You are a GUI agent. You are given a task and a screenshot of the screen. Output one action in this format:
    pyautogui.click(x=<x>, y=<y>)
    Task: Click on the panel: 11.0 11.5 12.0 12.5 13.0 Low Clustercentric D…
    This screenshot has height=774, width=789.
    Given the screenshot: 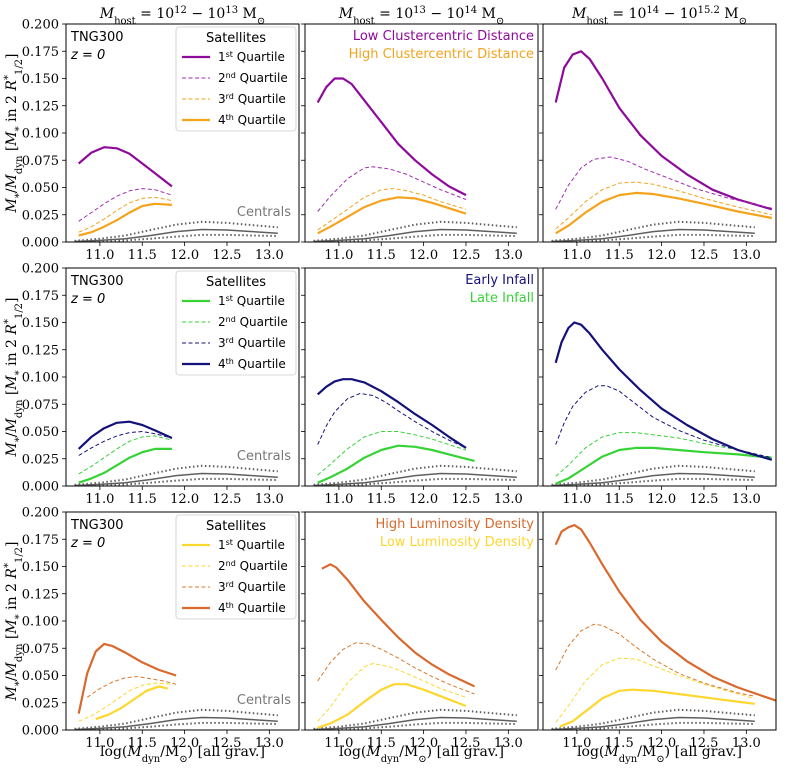 What is the action you would take?
    pyautogui.click(x=420, y=143)
    